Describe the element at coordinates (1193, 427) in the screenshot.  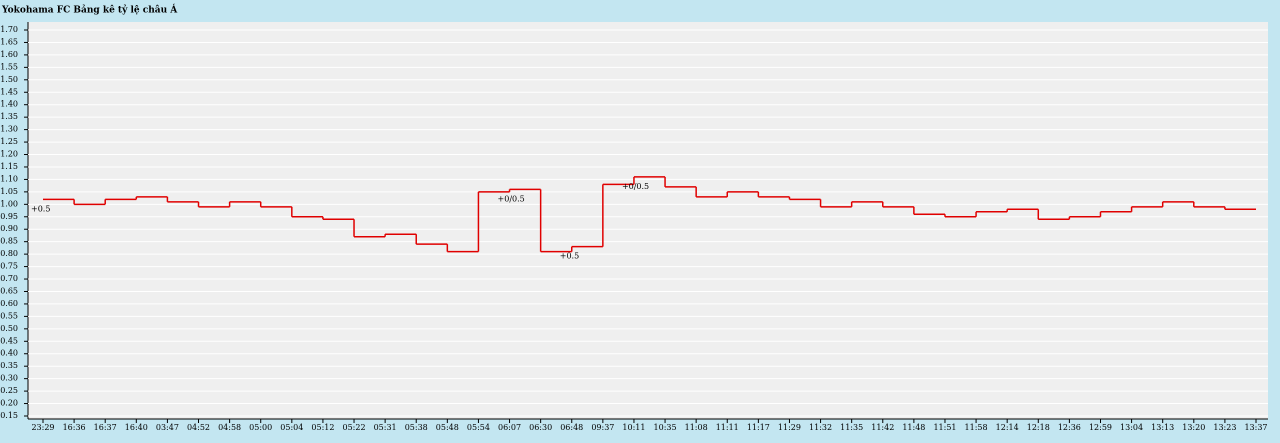
I see `x-tick-label: 13:20` at that location.